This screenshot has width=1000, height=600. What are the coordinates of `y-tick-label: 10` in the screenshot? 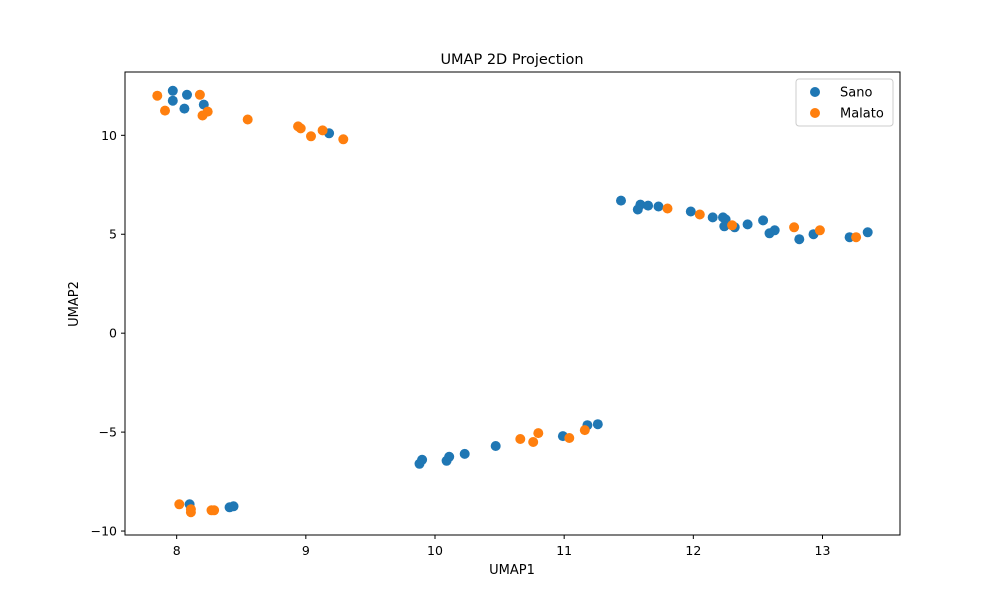 It's located at (109, 135).